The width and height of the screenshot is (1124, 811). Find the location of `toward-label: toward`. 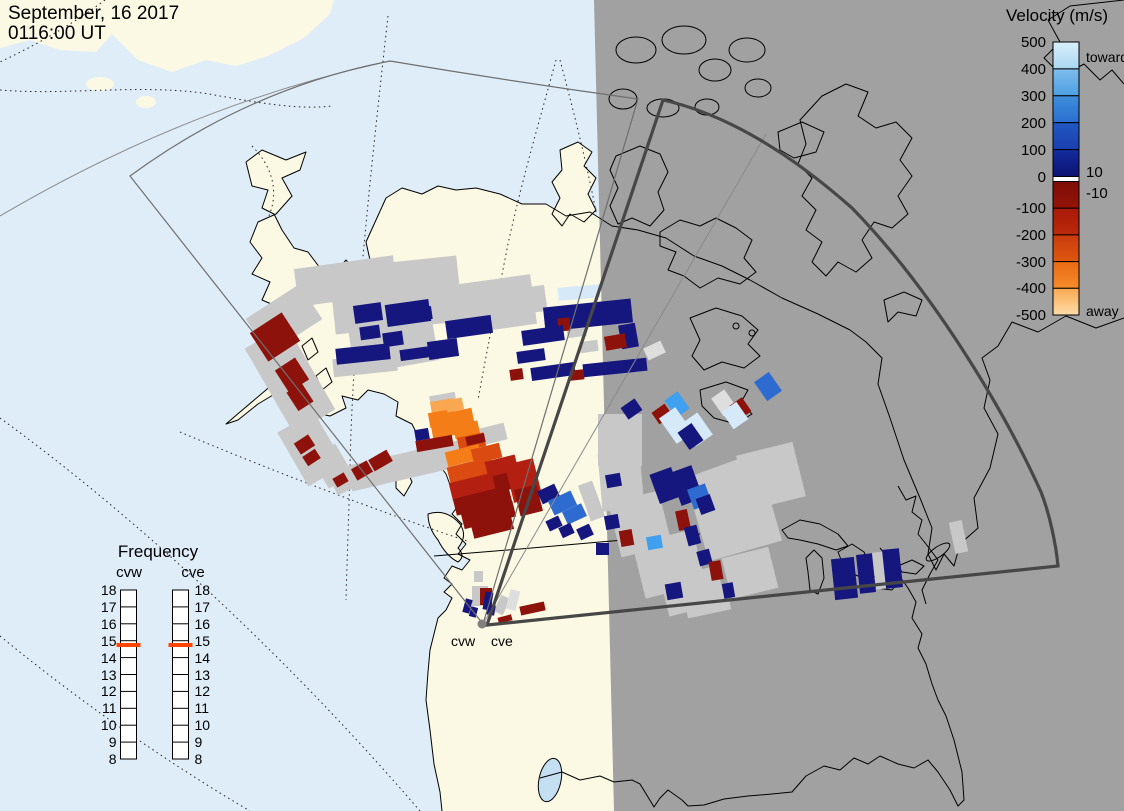

toward-label: toward is located at coordinates (1105, 57).